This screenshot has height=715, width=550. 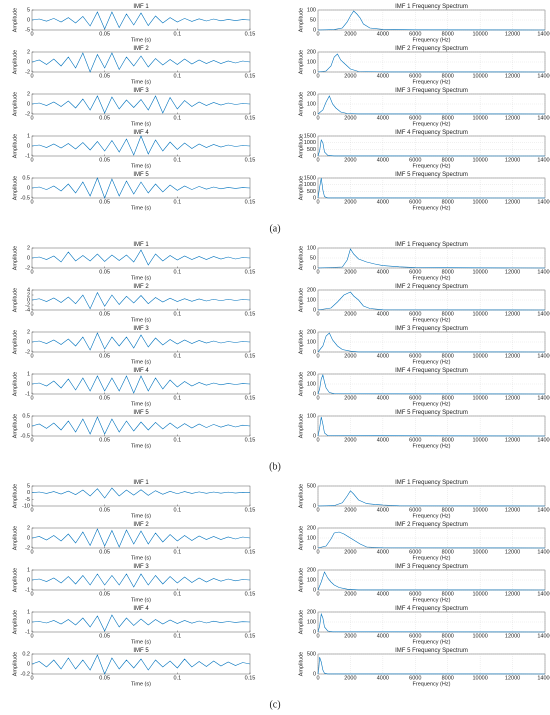 I want to click on y-tick-label: -10, so click(x=26, y=506).